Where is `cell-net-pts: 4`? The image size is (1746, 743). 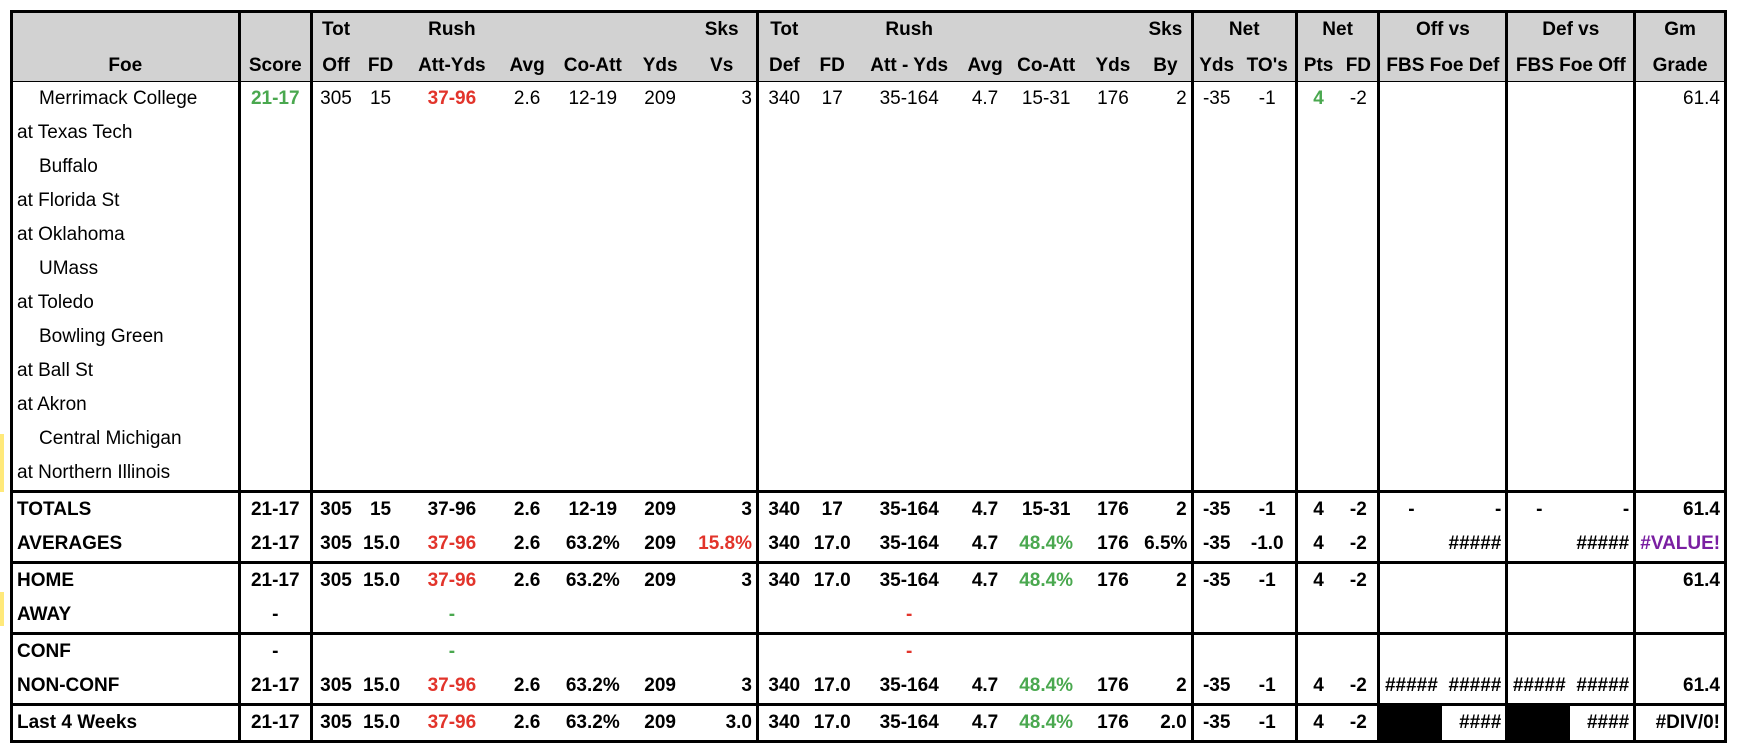 cell-net-pts: 4 is located at coordinates (1317, 508).